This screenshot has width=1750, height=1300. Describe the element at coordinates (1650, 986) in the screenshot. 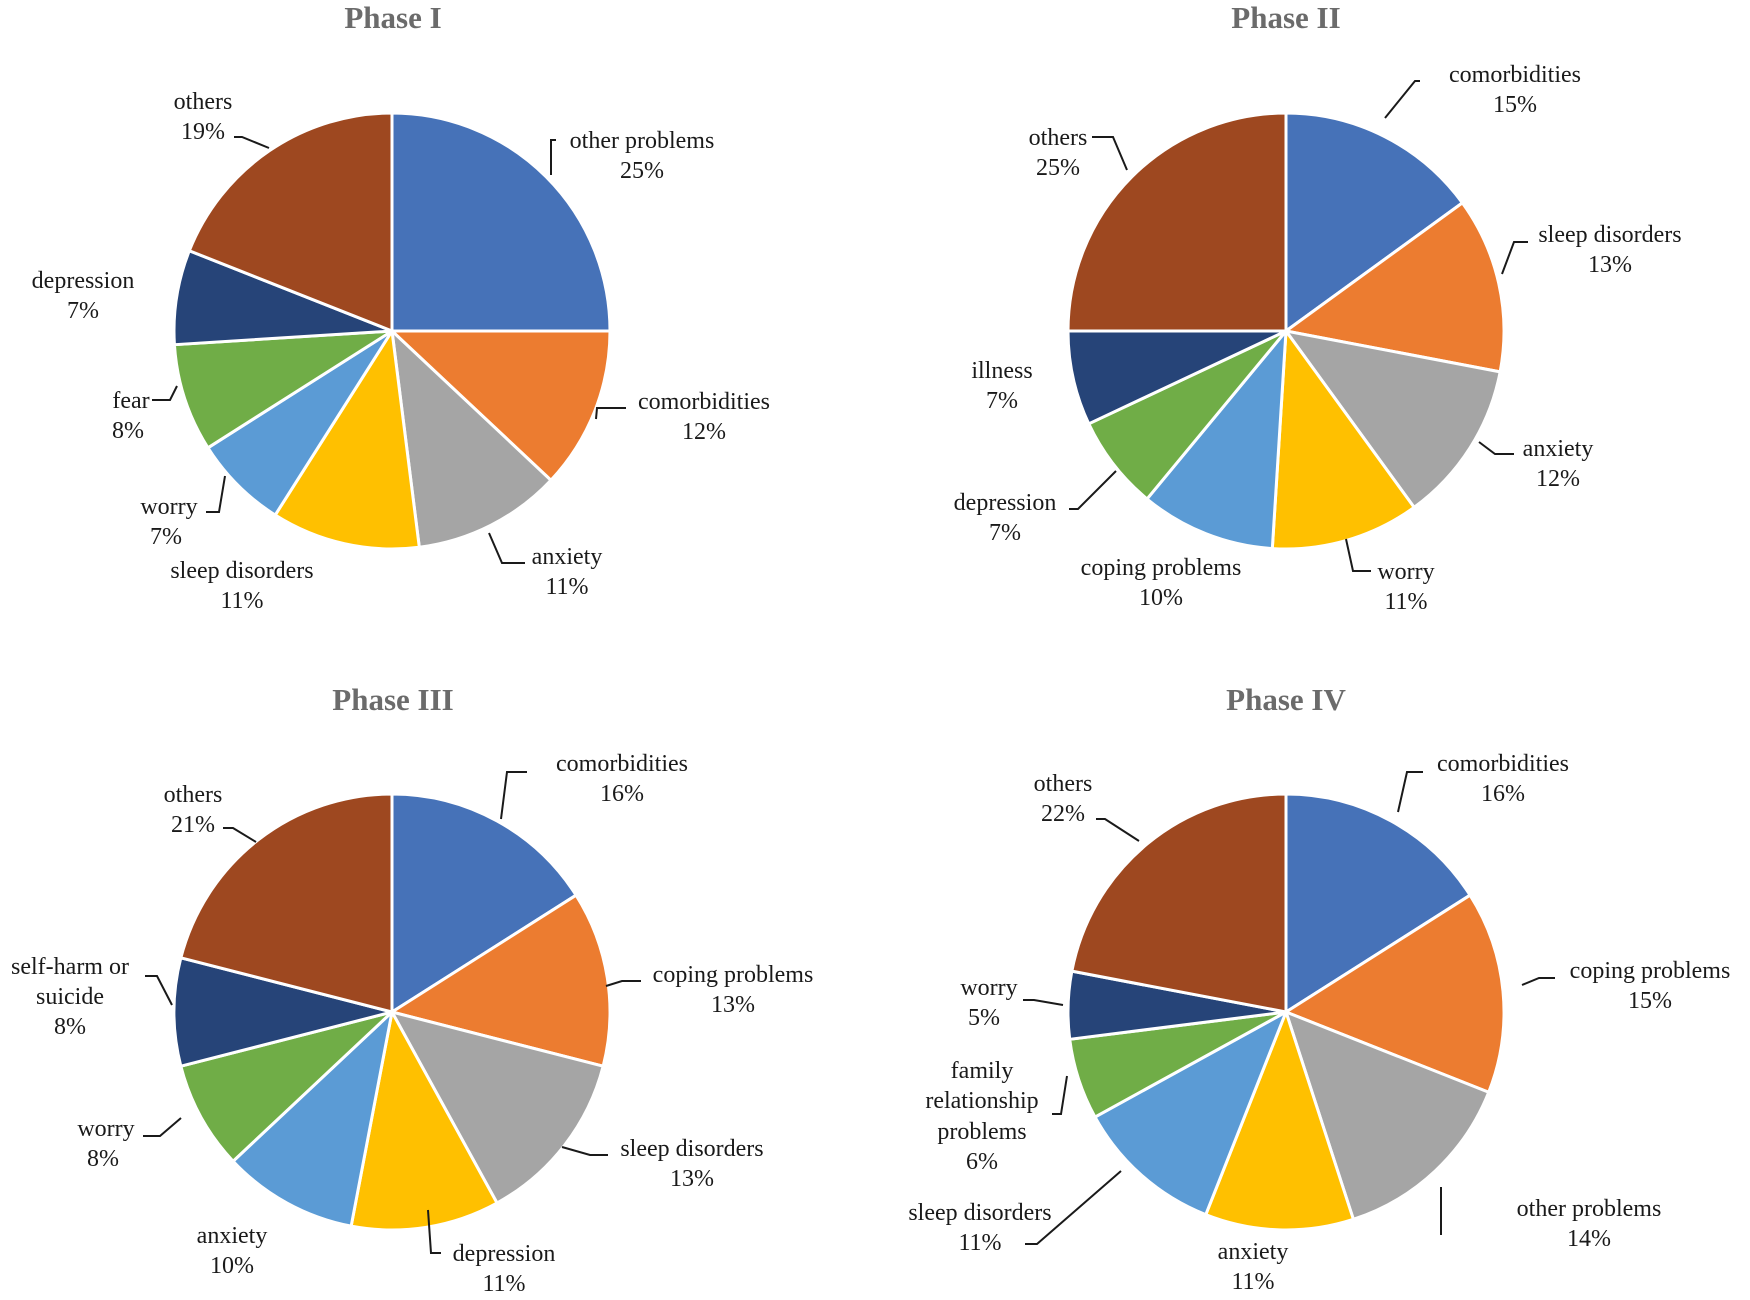

I see `slice-label: coping problems 15%` at that location.